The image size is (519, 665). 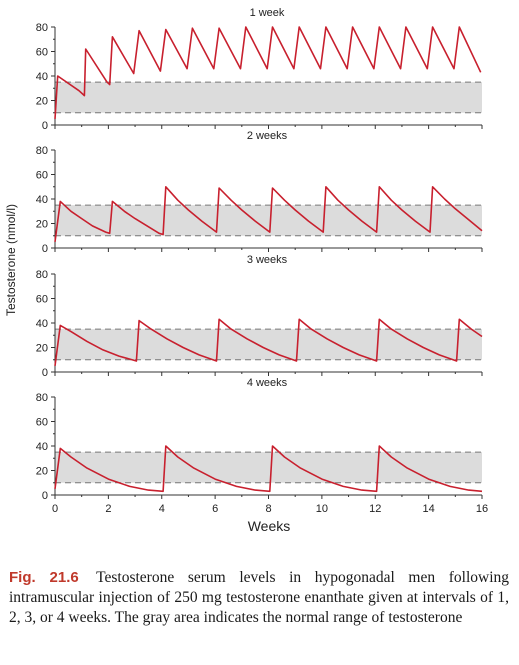 I want to click on x-tick-label: 12, so click(x=375, y=509).